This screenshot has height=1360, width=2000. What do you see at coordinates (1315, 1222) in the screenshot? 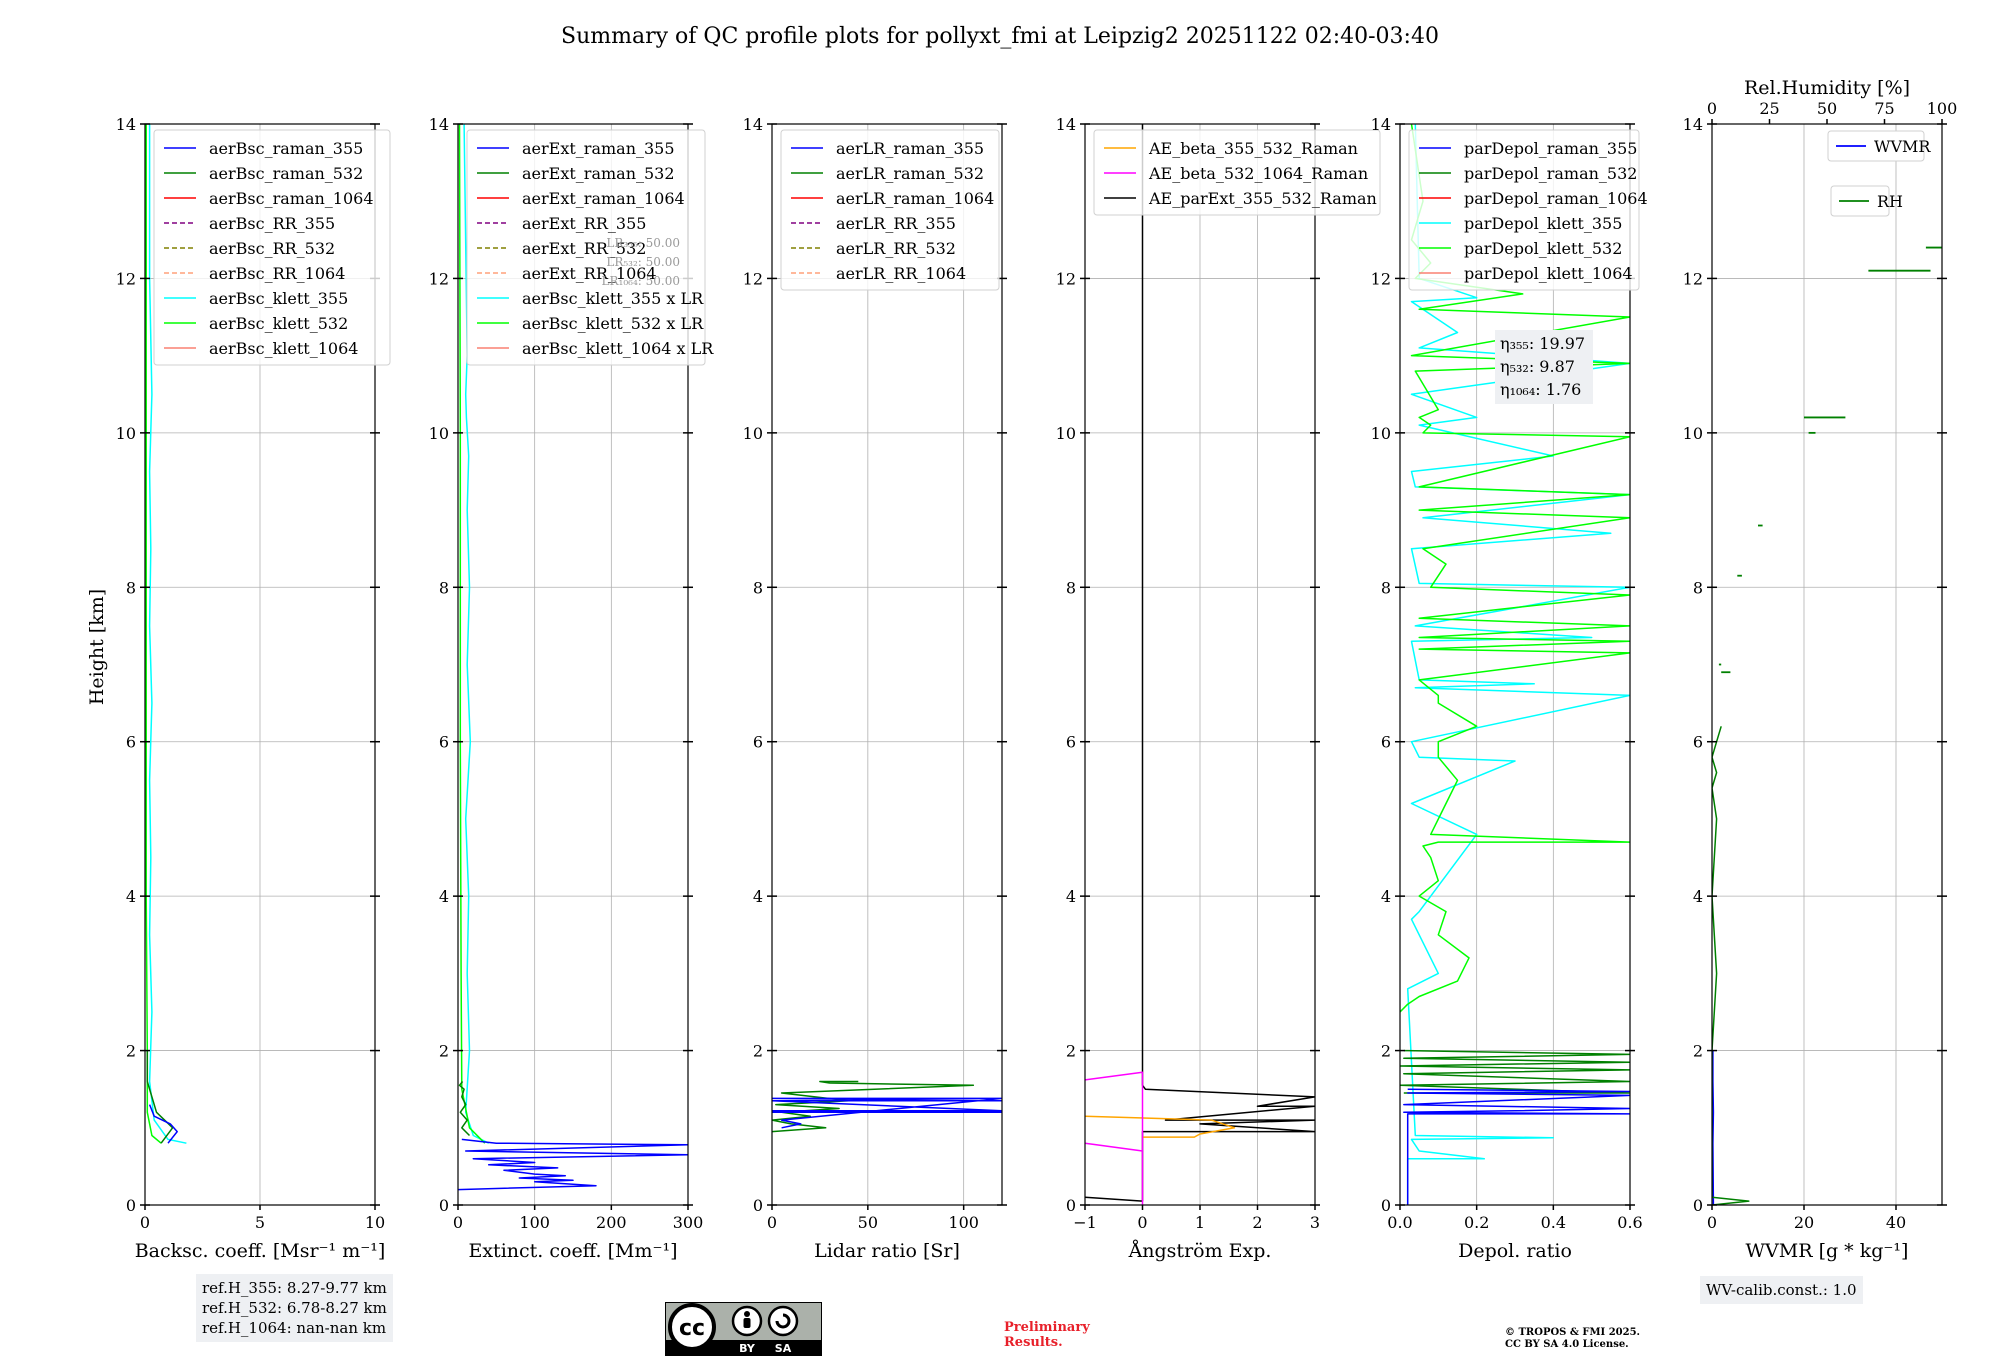
I see `x-tick-label: 3` at bounding box center [1315, 1222].